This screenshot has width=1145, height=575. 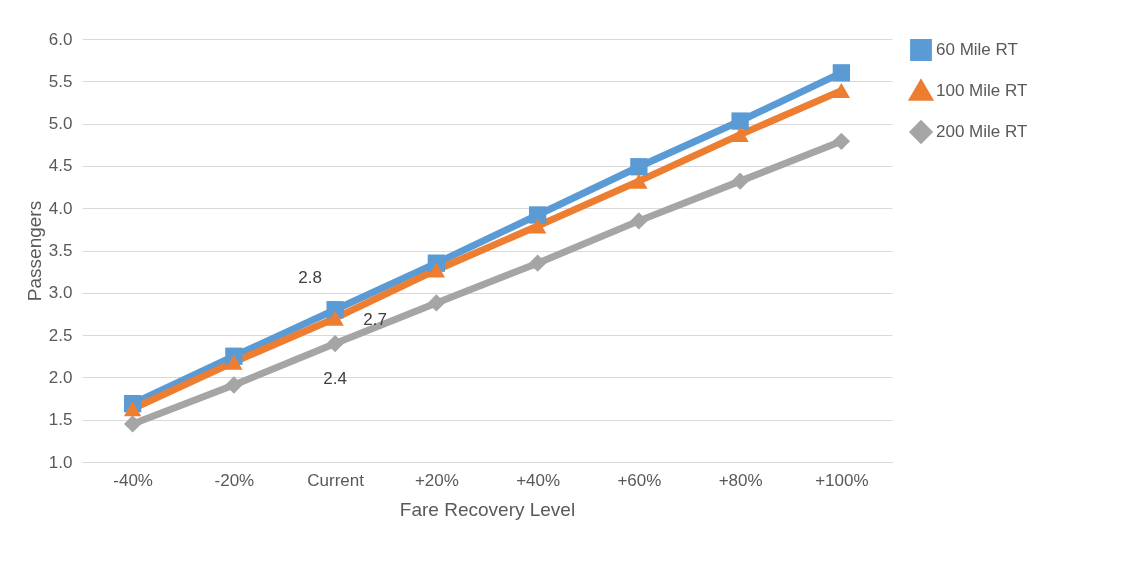 What do you see at coordinates (60, 208) in the screenshot?
I see `y-tick-label: 4.0` at bounding box center [60, 208].